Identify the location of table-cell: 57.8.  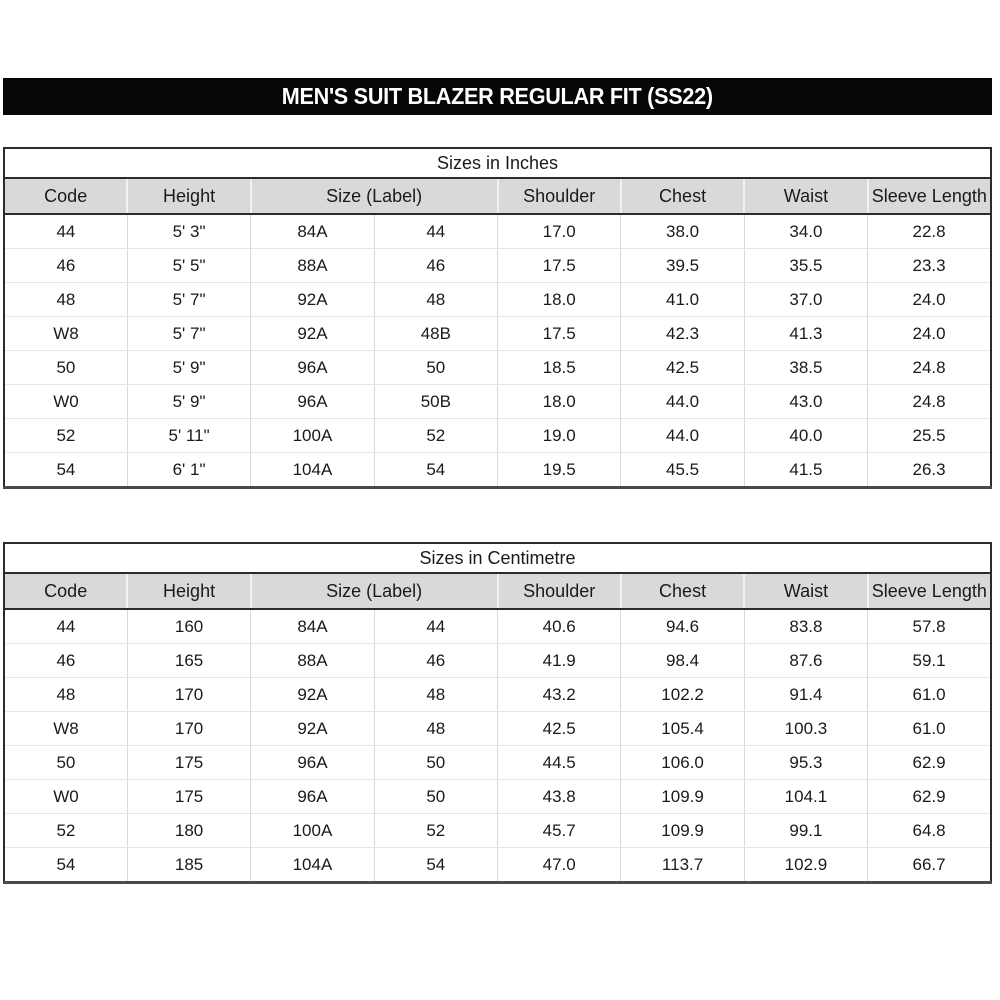
(929, 626).